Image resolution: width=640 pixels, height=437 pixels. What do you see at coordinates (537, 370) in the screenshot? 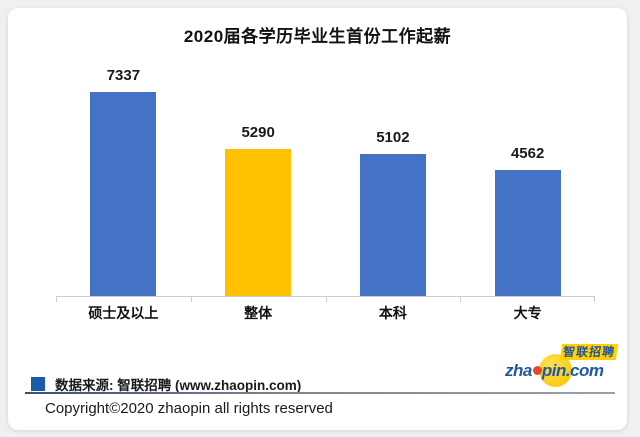
I see `red-dot-icon` at bounding box center [537, 370].